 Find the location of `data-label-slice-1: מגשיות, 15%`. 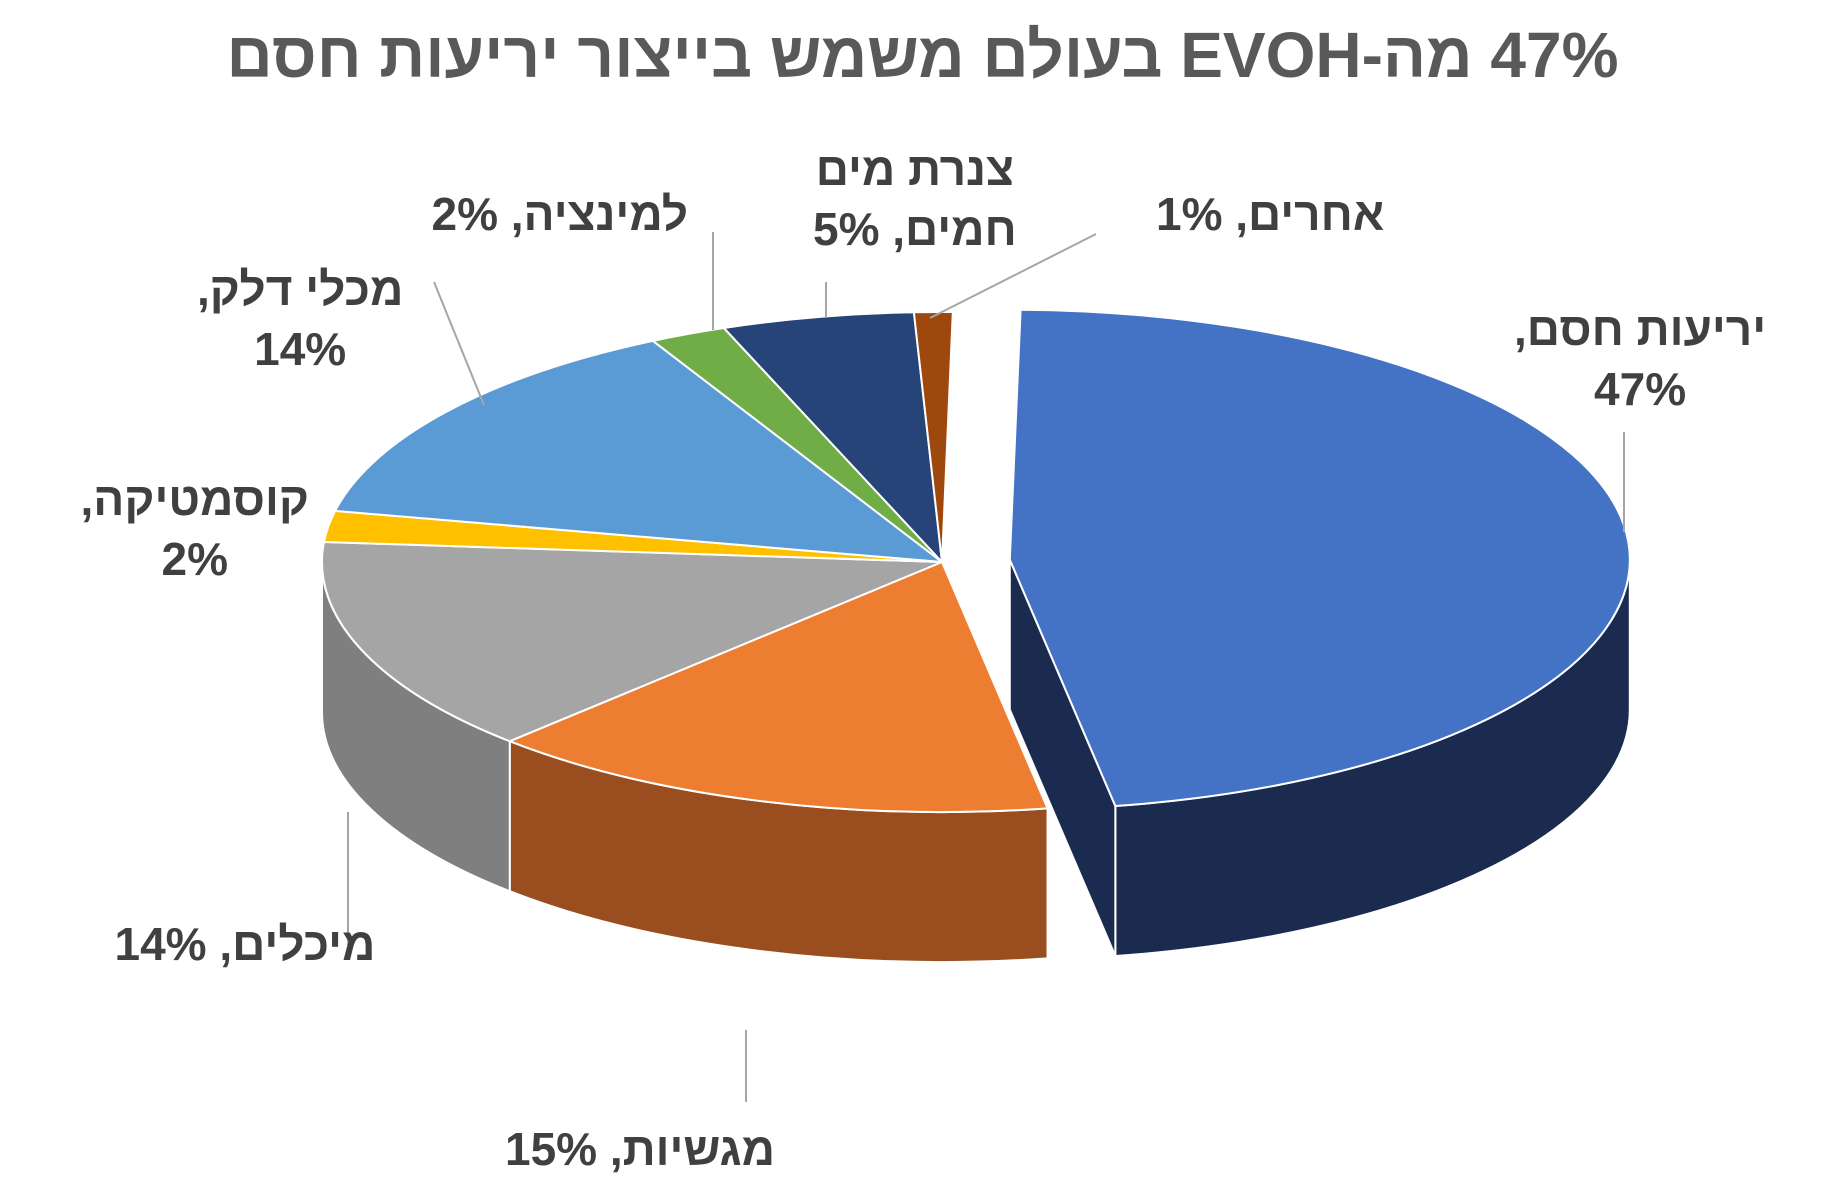

data-label-slice-1: מגשיות, 15% is located at coordinates (640, 1149).